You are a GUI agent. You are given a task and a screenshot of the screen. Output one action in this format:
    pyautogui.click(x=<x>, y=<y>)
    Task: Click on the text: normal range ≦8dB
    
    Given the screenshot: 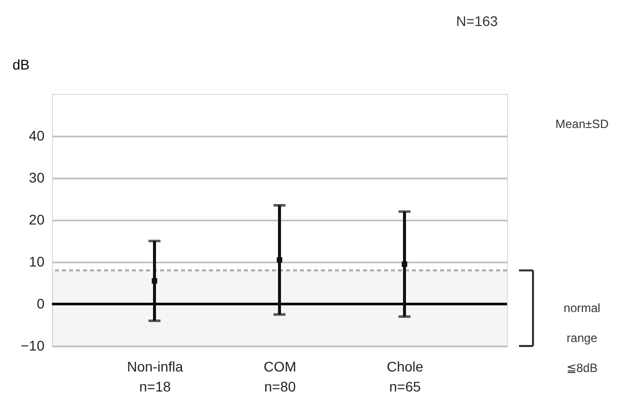 What is the action you would take?
    pyautogui.click(x=582, y=338)
    